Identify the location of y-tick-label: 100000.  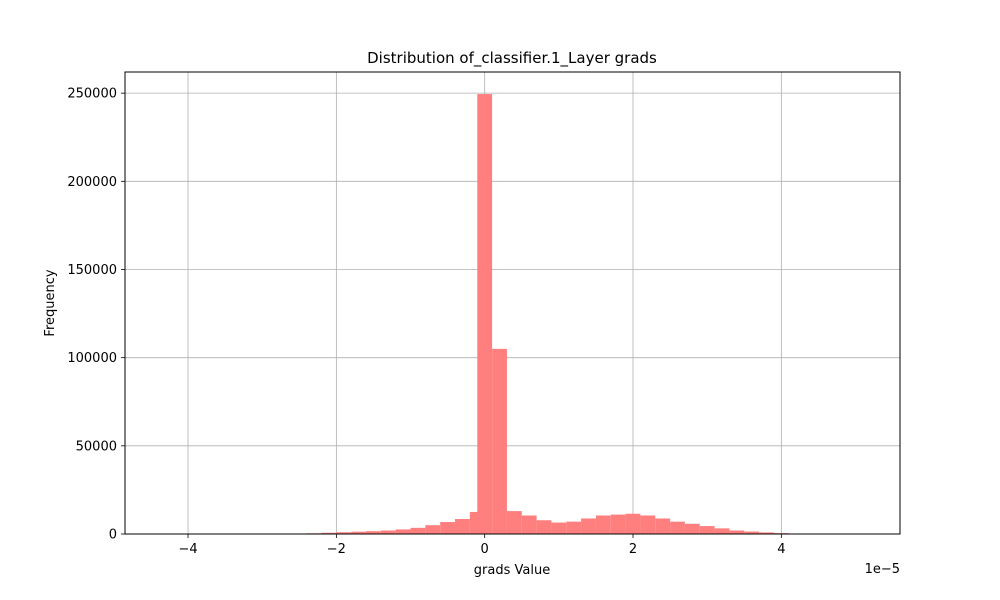
(92, 358).